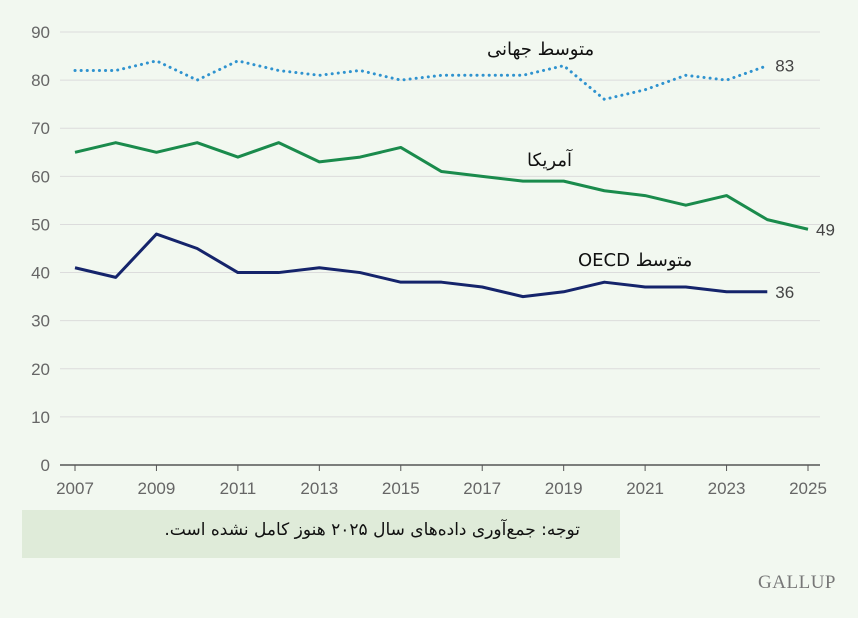 The width and height of the screenshot is (858, 618). I want to click on series-label-world: متوسط جهانی, so click(540, 49).